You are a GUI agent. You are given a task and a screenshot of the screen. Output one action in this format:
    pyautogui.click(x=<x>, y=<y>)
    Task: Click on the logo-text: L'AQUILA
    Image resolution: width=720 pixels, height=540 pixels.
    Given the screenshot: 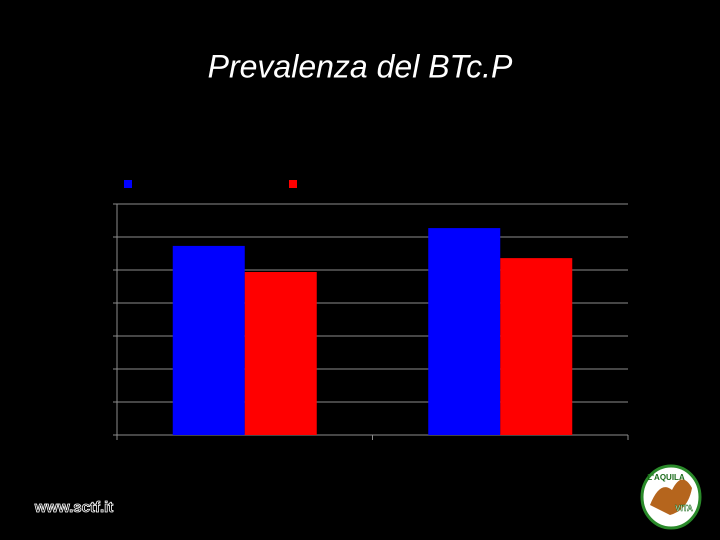 What is the action you would take?
    pyautogui.click(x=666, y=477)
    